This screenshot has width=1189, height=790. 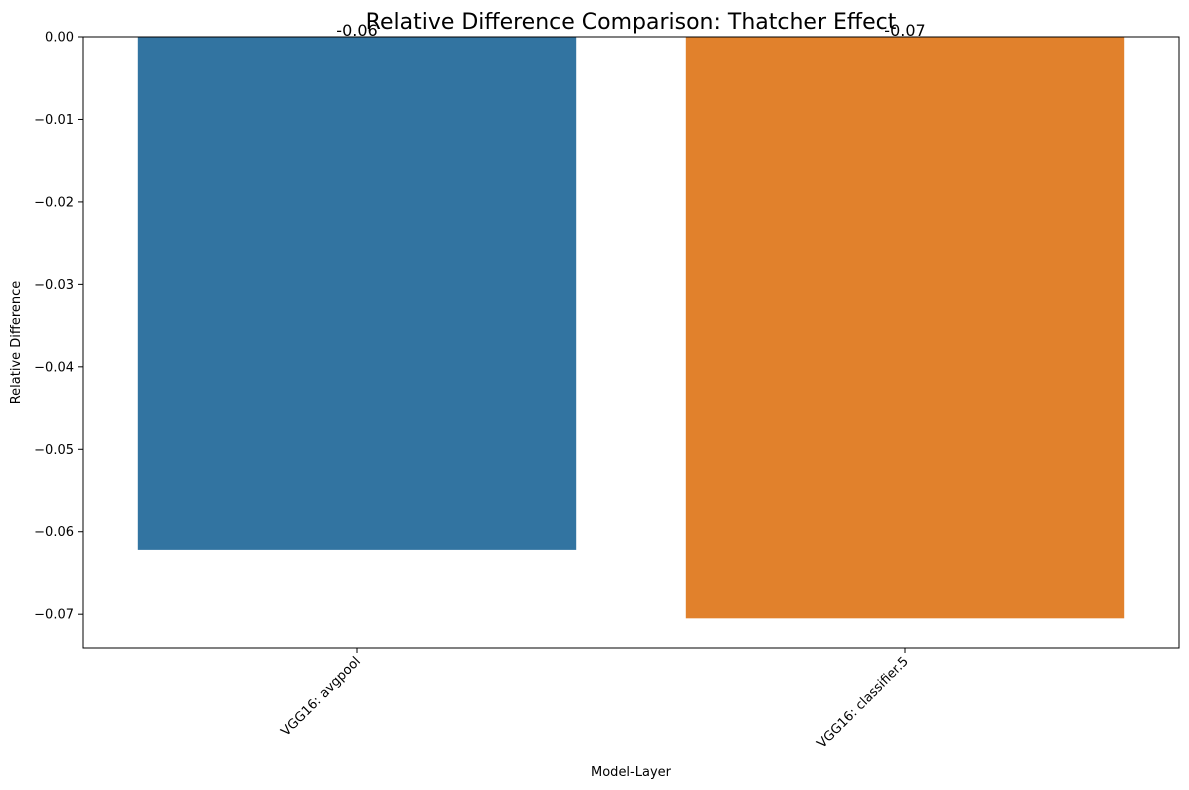 I want to click on y-axis-label: Relative Difference, so click(x=16, y=343).